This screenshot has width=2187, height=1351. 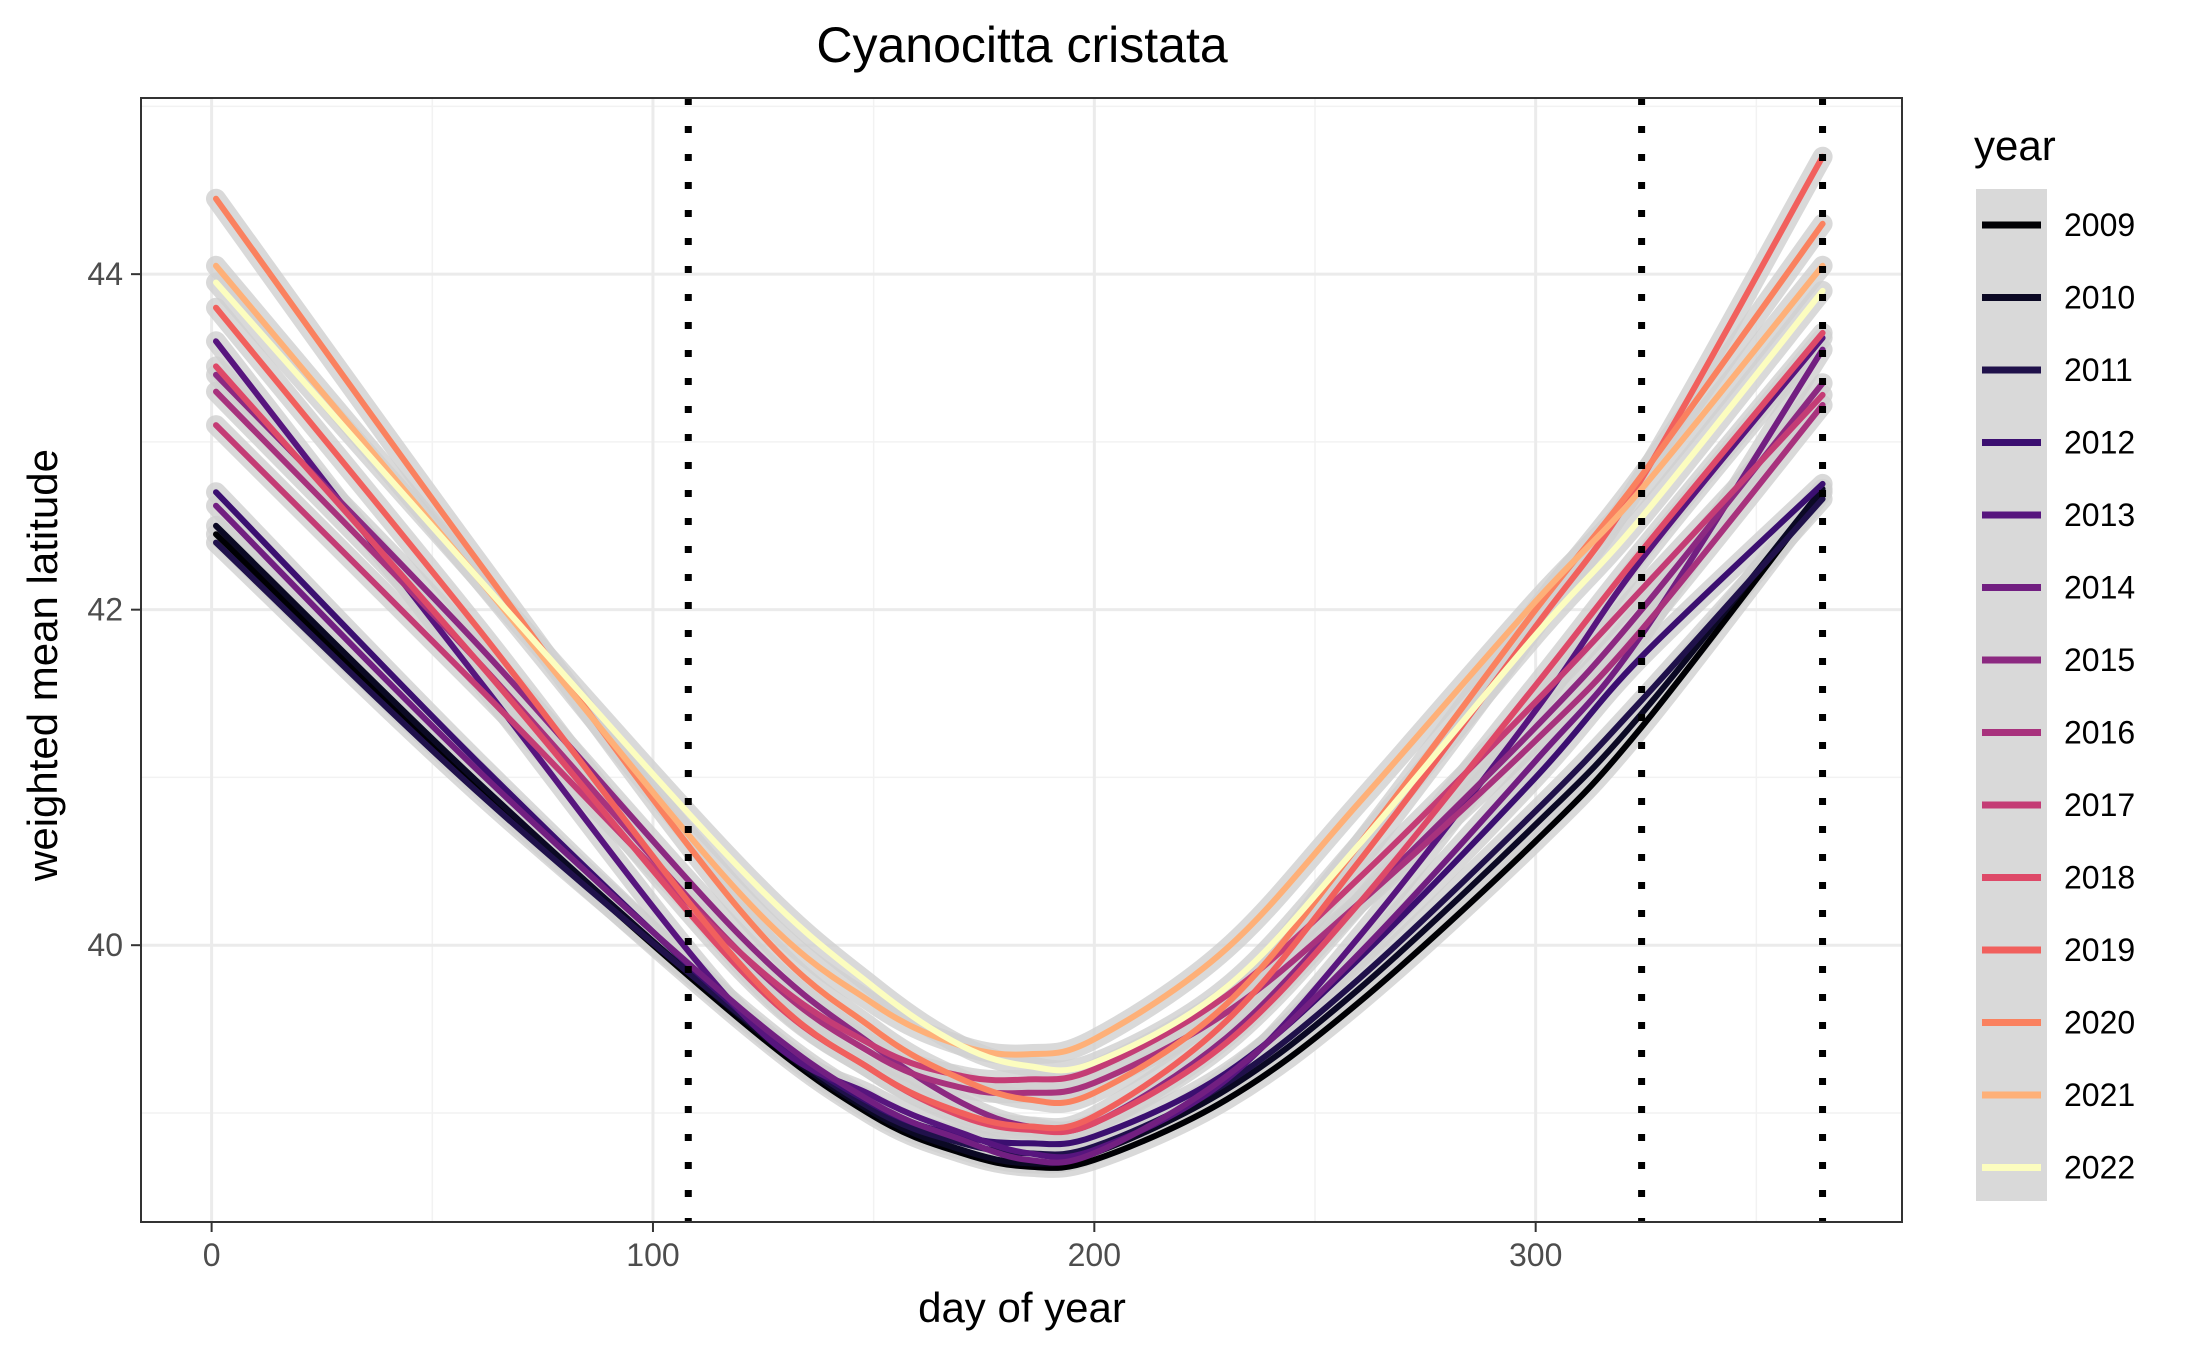 What do you see at coordinates (2015, 145) in the screenshot?
I see `legend-title: year` at bounding box center [2015, 145].